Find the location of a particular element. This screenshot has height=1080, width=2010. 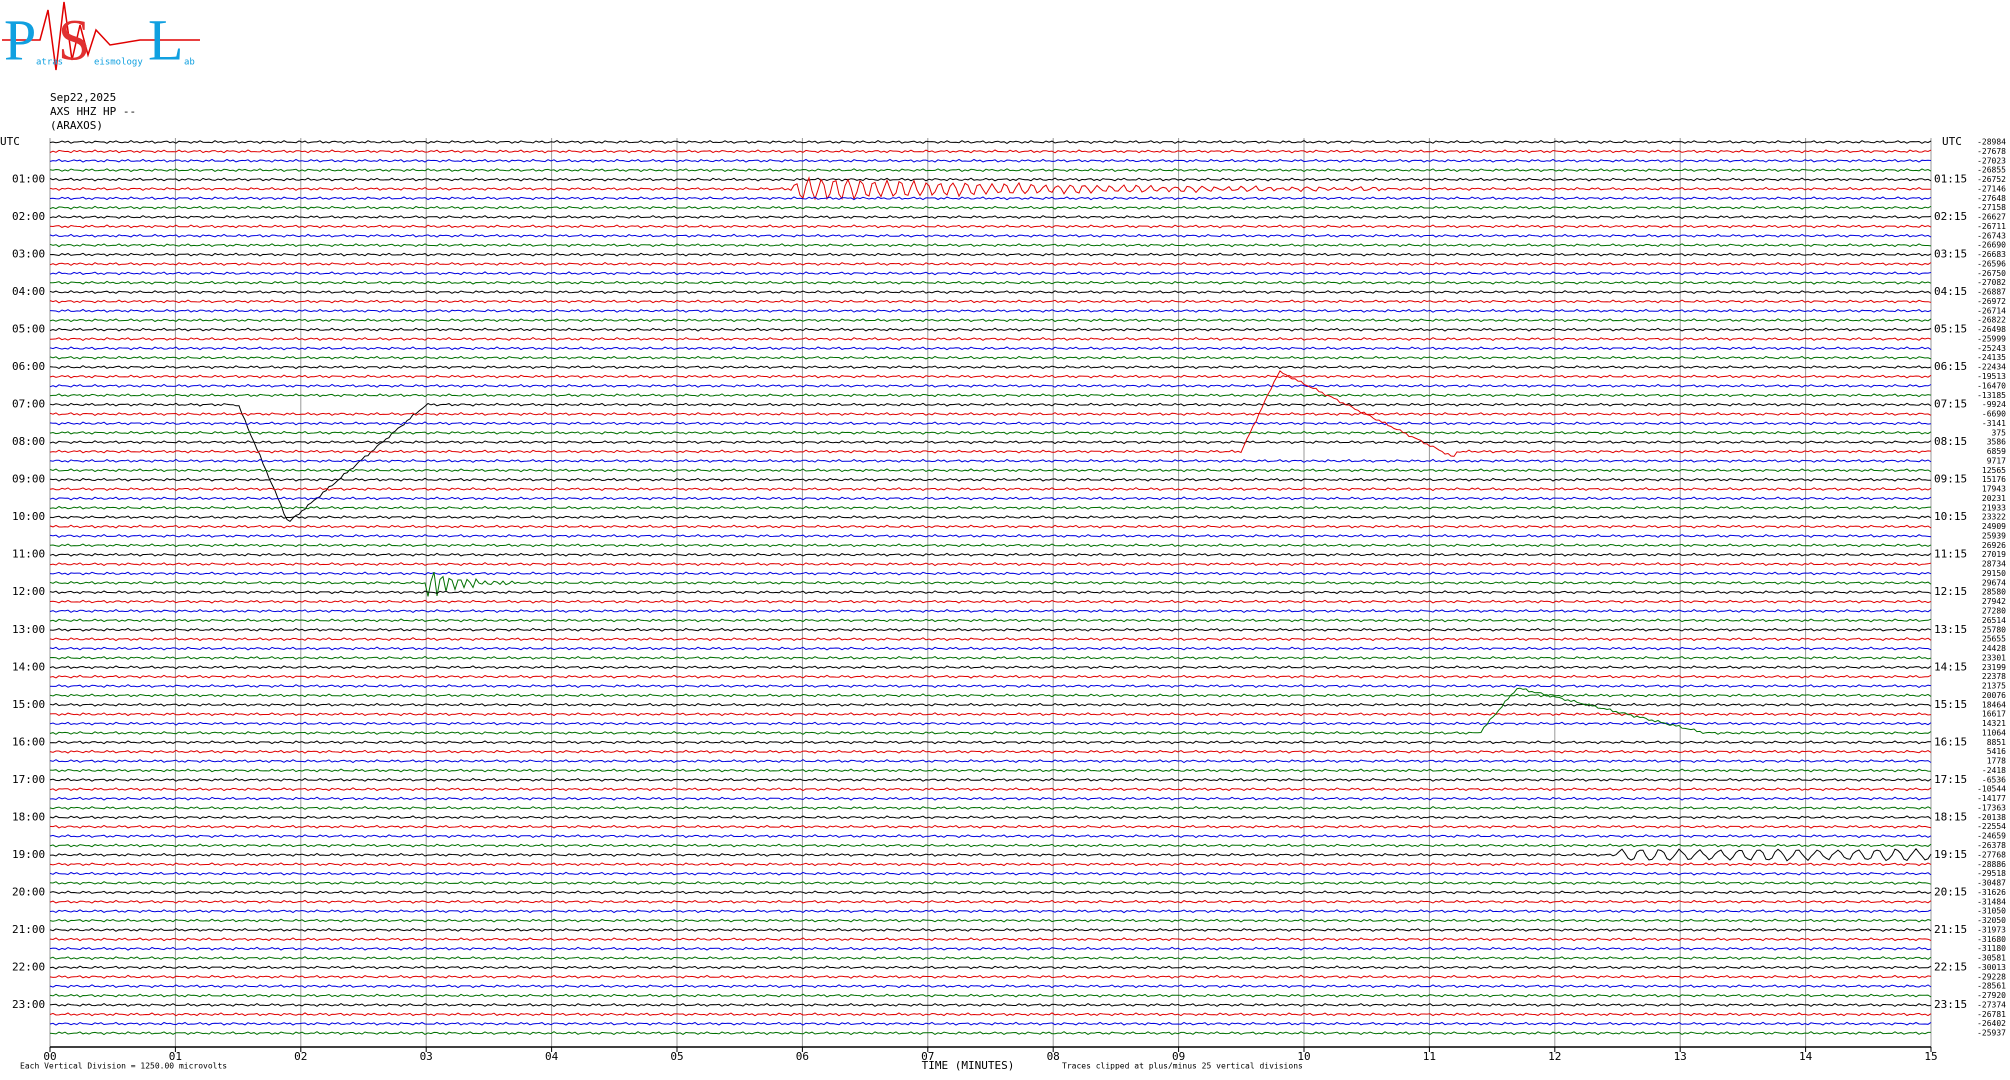

x-tick-label: 03 is located at coordinates (426, 1056).